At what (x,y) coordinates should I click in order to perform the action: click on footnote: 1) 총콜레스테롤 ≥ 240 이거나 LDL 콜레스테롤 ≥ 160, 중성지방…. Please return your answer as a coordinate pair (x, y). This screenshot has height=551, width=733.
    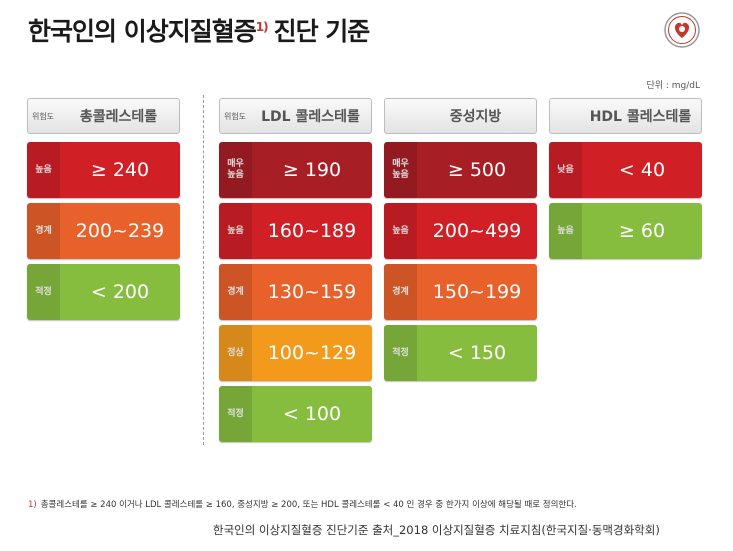
    Looking at the image, I should click on (302, 504).